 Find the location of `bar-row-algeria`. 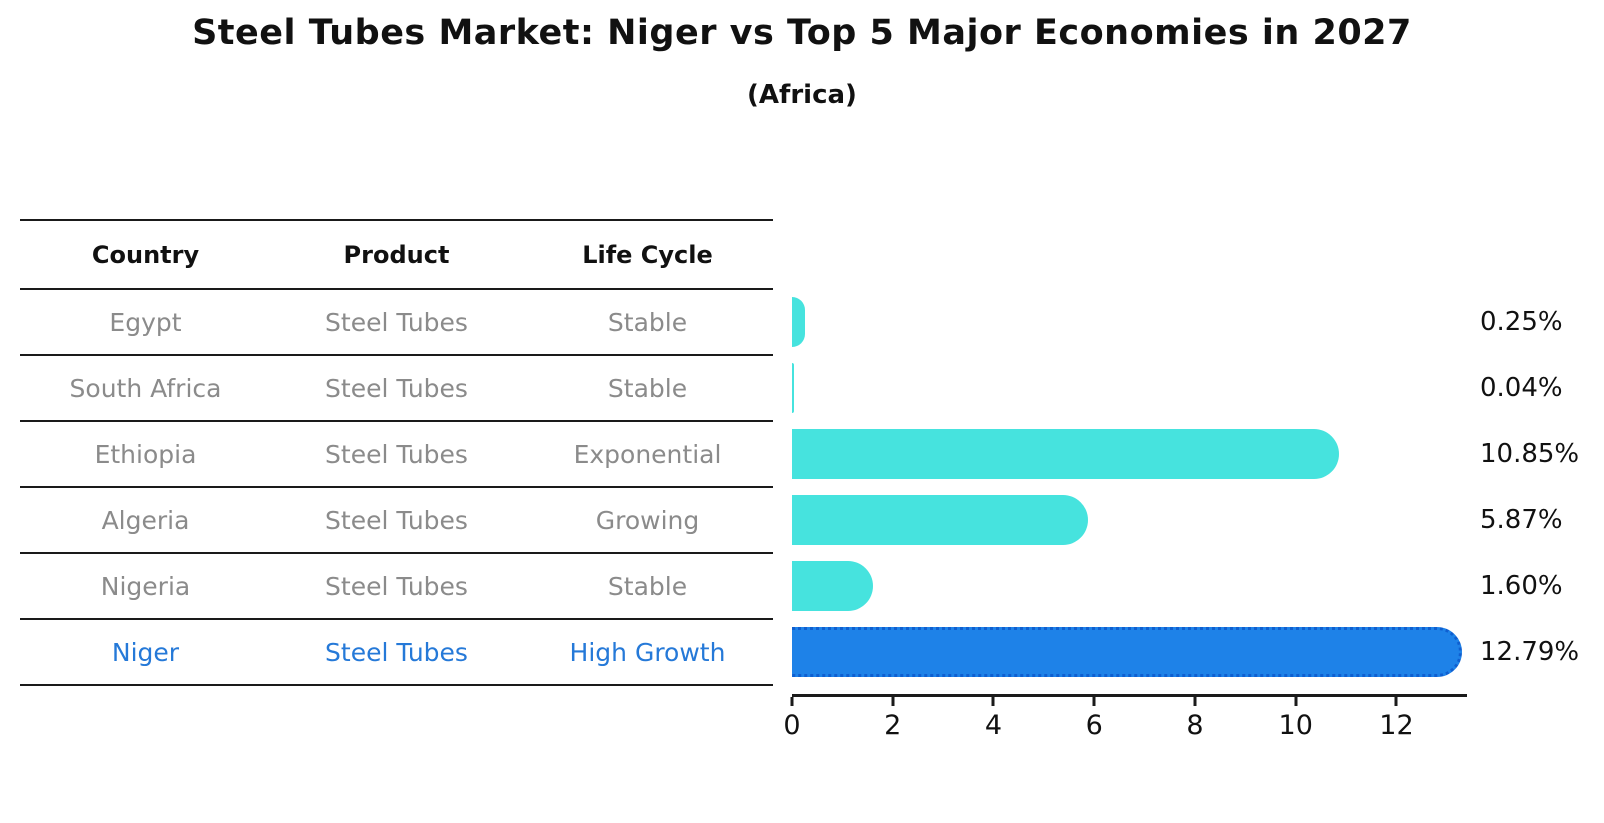

bar-row-algeria is located at coordinates (1129, 520).